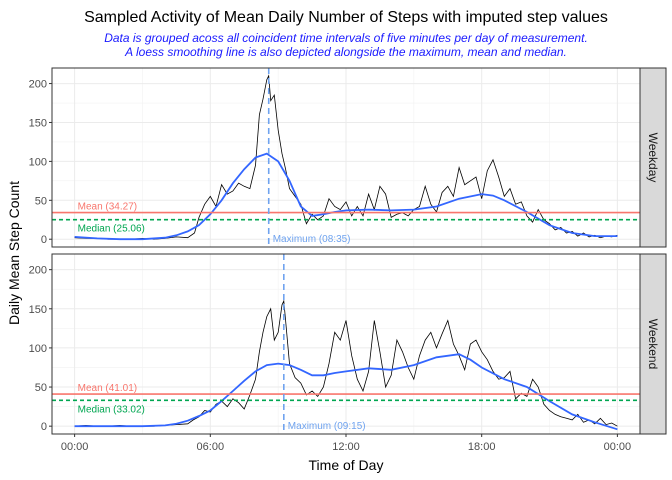 The height and width of the screenshot is (480, 672). I want to click on facet-strip-label: Weekend, so click(653, 344).